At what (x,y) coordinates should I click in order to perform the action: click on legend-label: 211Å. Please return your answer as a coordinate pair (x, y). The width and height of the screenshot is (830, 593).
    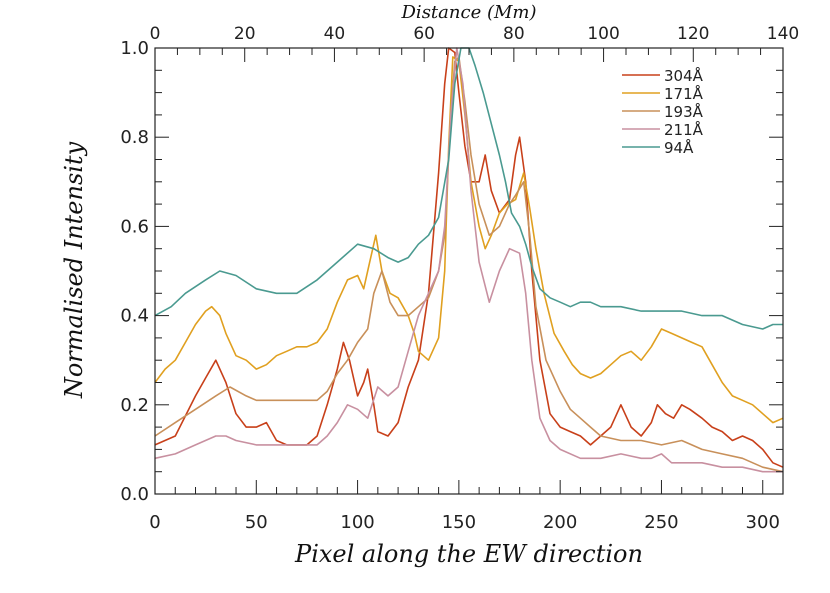
    Looking at the image, I should click on (684, 129).